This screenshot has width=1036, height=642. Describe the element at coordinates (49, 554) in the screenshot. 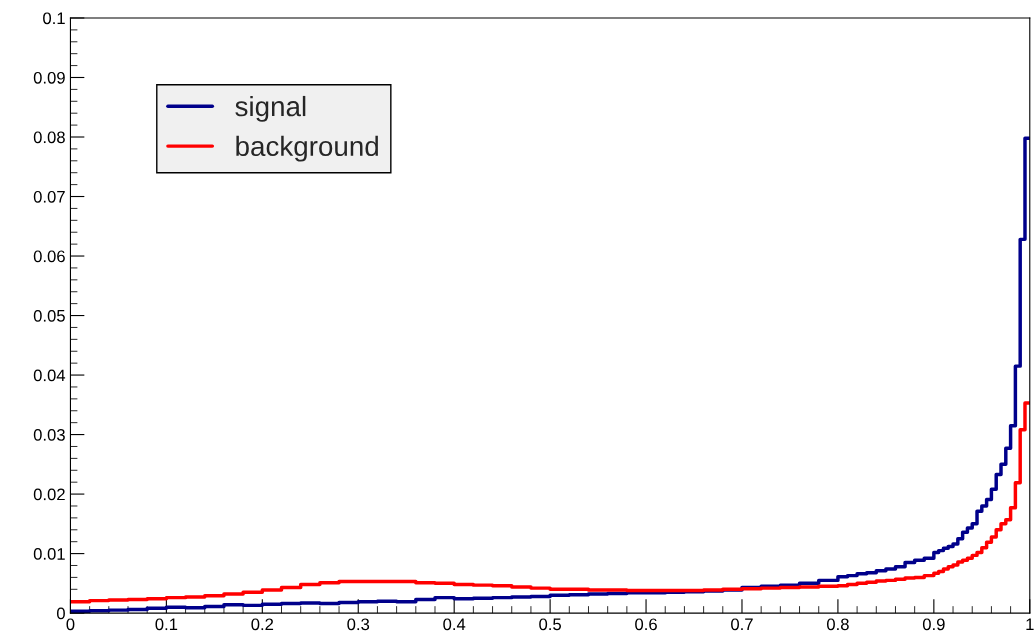

I see `y-tick-label: 0.01` at that location.